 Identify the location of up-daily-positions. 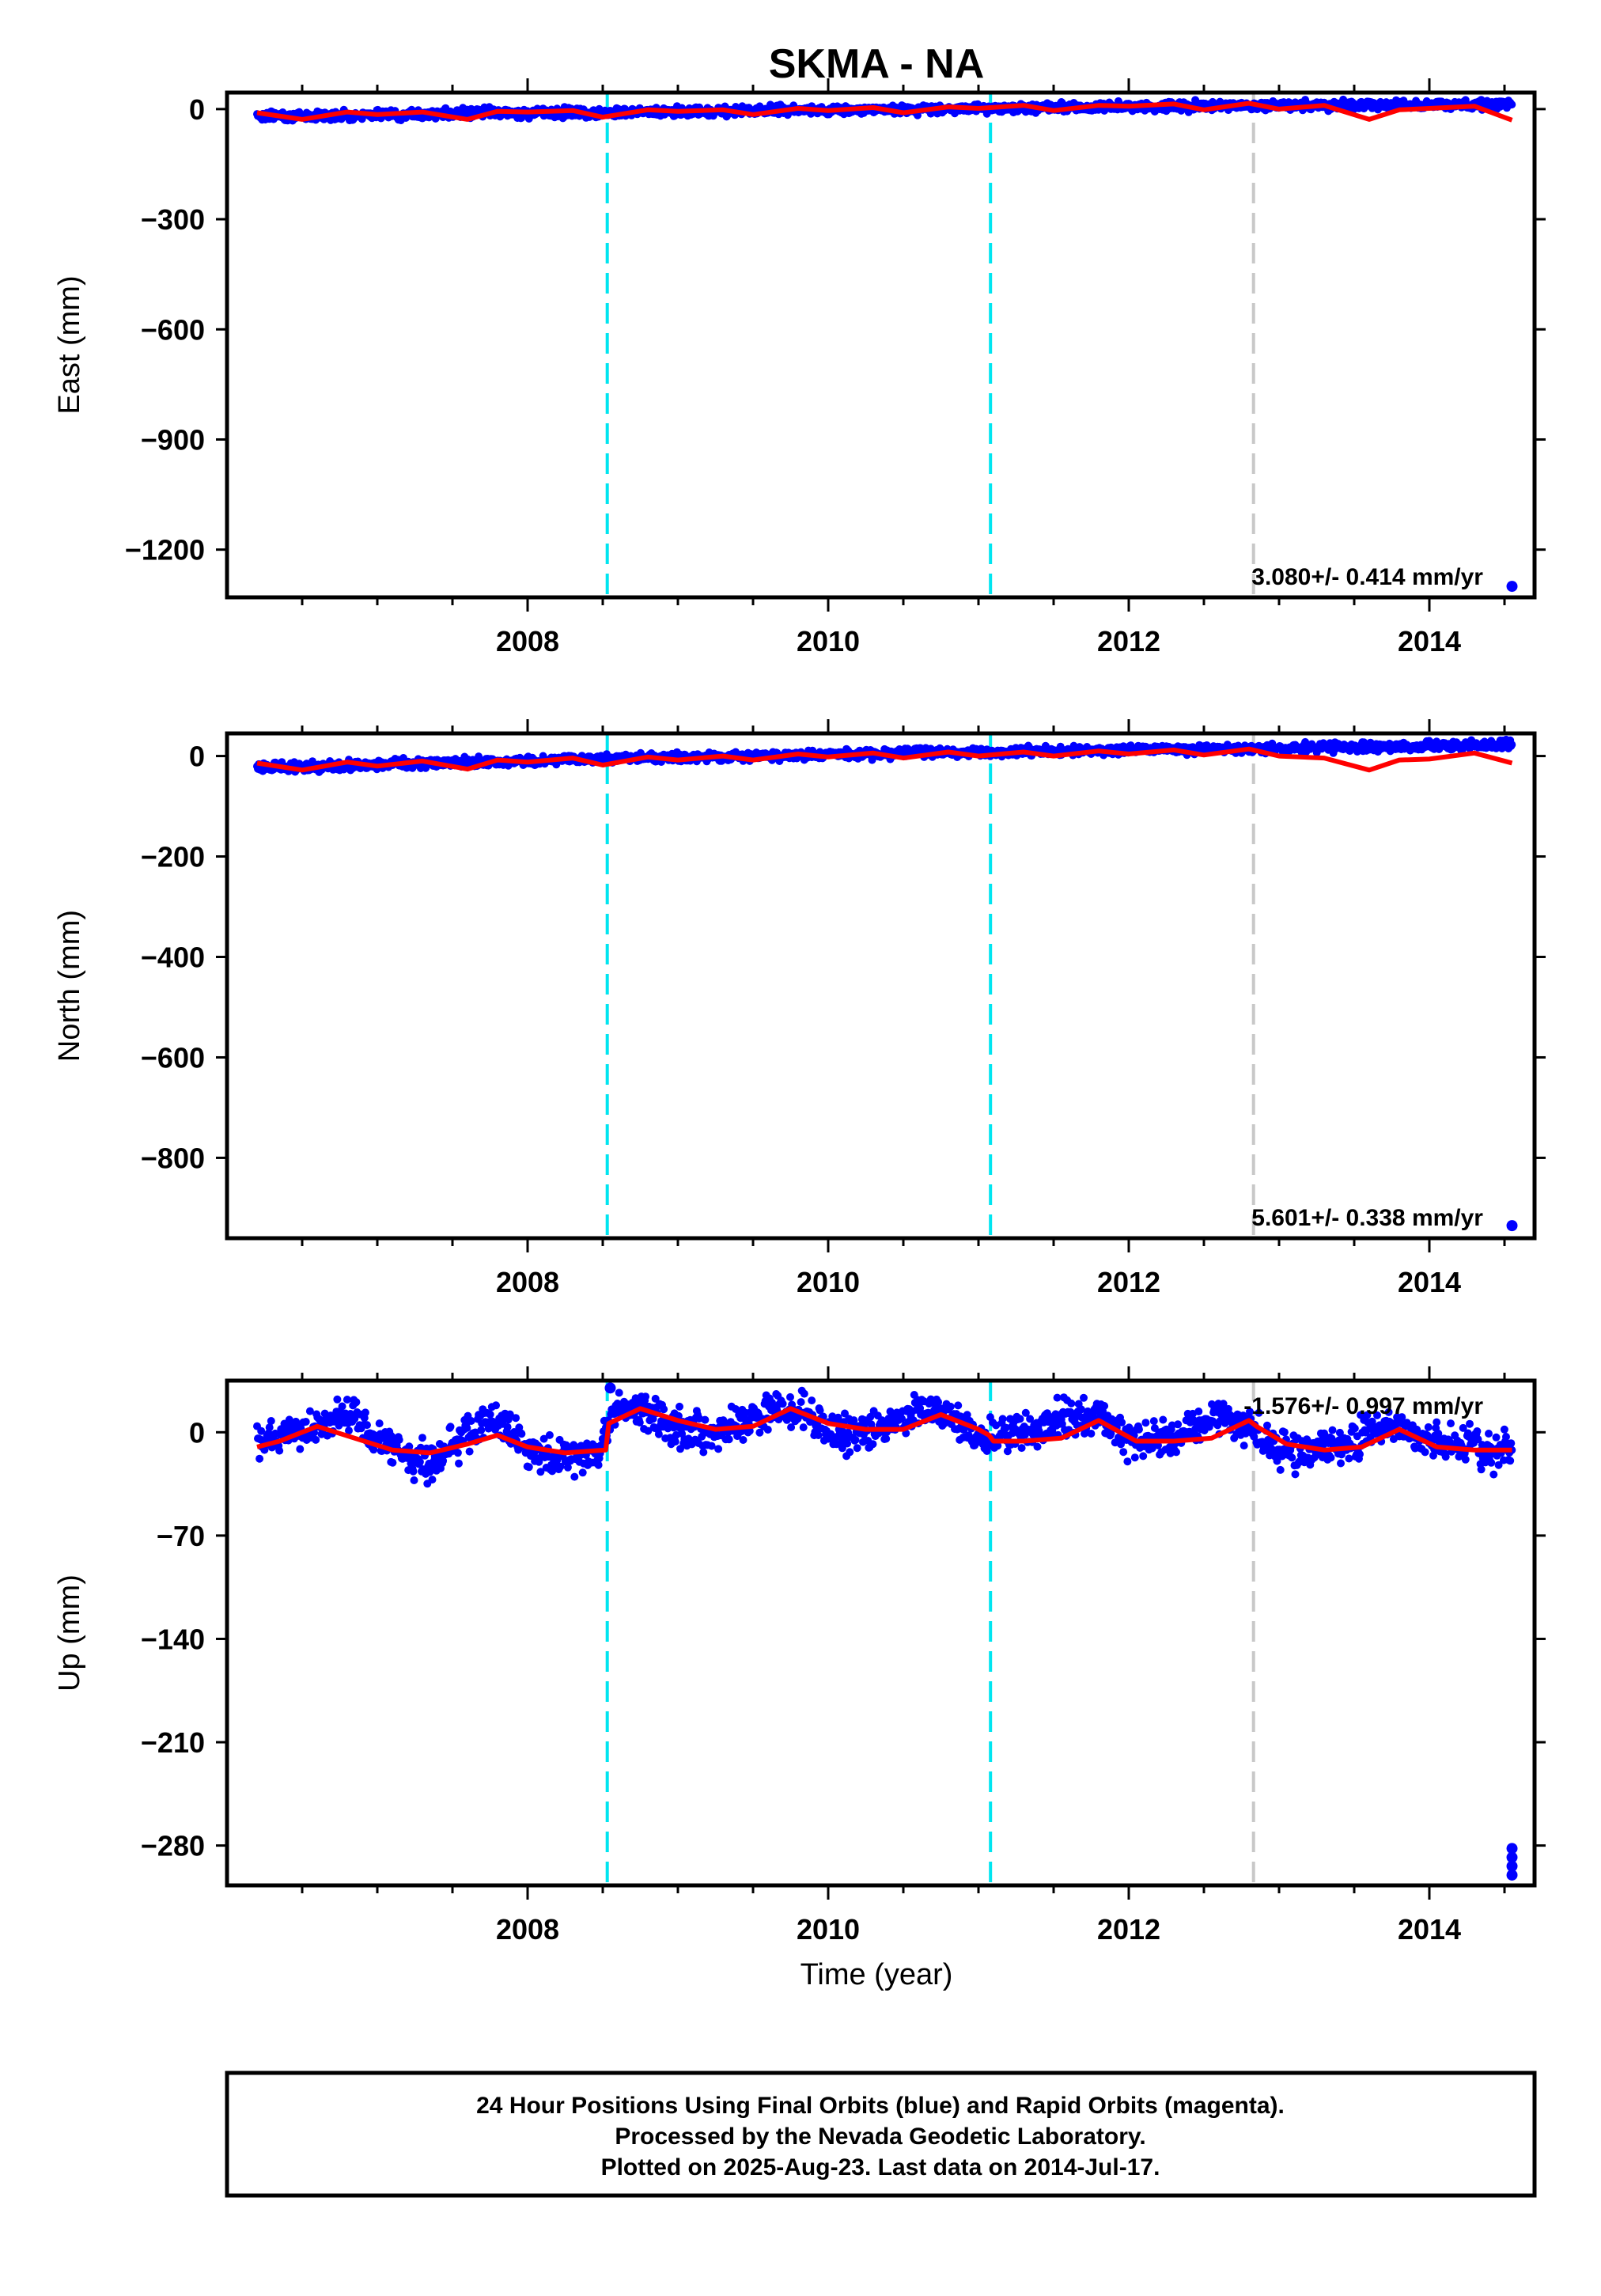
(885, 1437).